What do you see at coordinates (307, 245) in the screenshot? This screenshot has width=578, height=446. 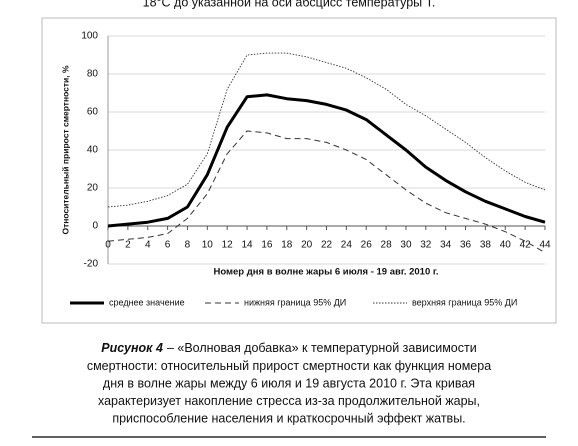 I see `x-tick-label: 20` at bounding box center [307, 245].